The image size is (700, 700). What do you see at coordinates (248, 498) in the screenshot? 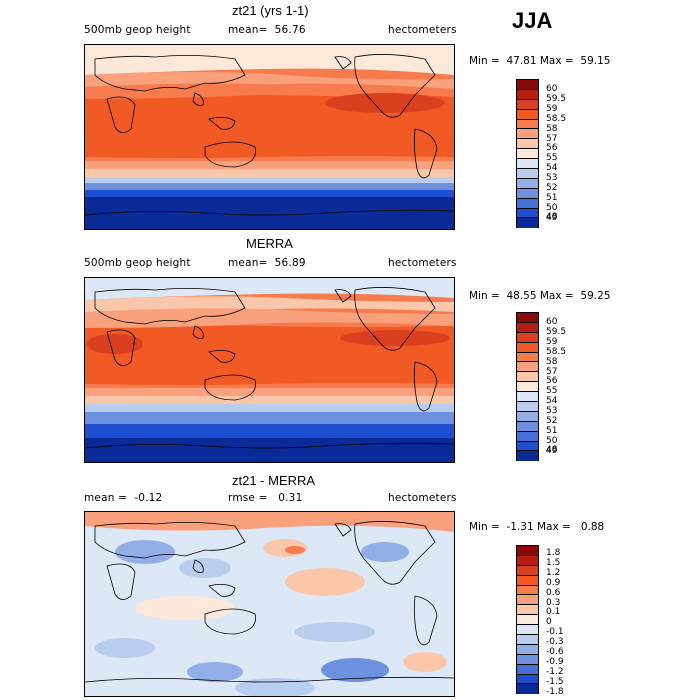
I see `panel3-rmse-label: rmse =` at bounding box center [248, 498].